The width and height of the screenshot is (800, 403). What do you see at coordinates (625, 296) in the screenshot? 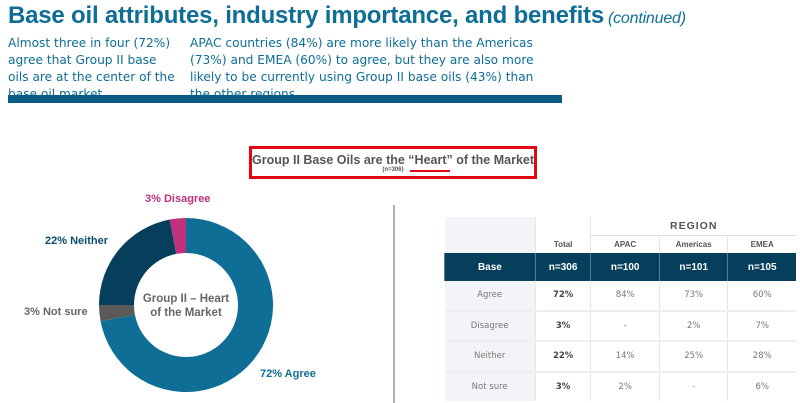
I see `cell-apac: 84%` at bounding box center [625, 296].